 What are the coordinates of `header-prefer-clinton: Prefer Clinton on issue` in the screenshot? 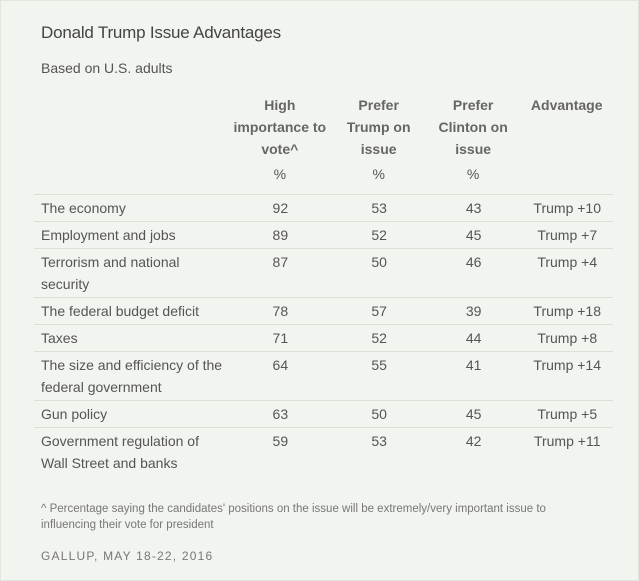 It's located at (473, 127).